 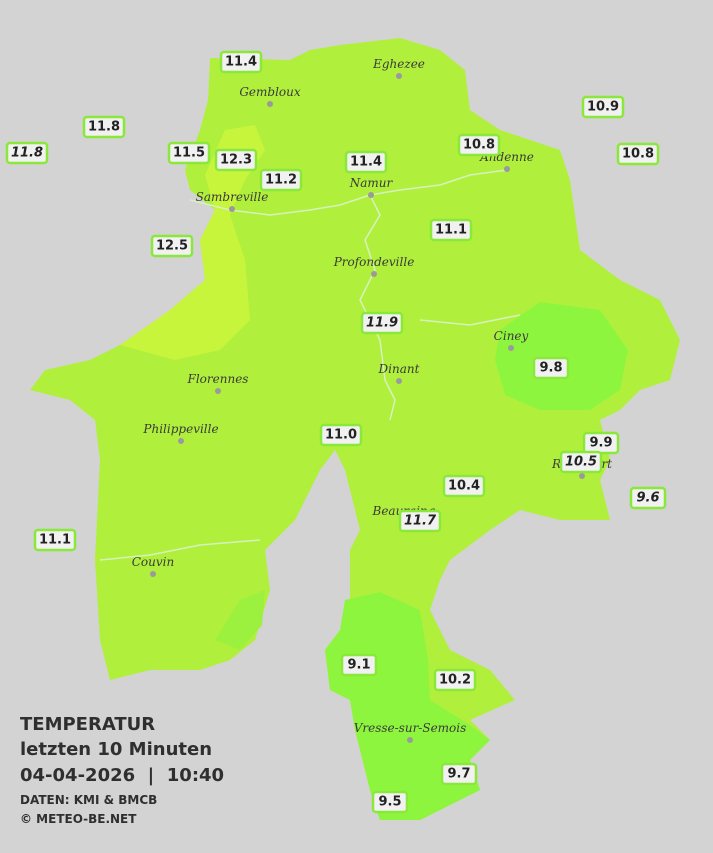 What do you see at coordinates (87, 724) in the screenshot?
I see `title: TEMPERATUR` at bounding box center [87, 724].